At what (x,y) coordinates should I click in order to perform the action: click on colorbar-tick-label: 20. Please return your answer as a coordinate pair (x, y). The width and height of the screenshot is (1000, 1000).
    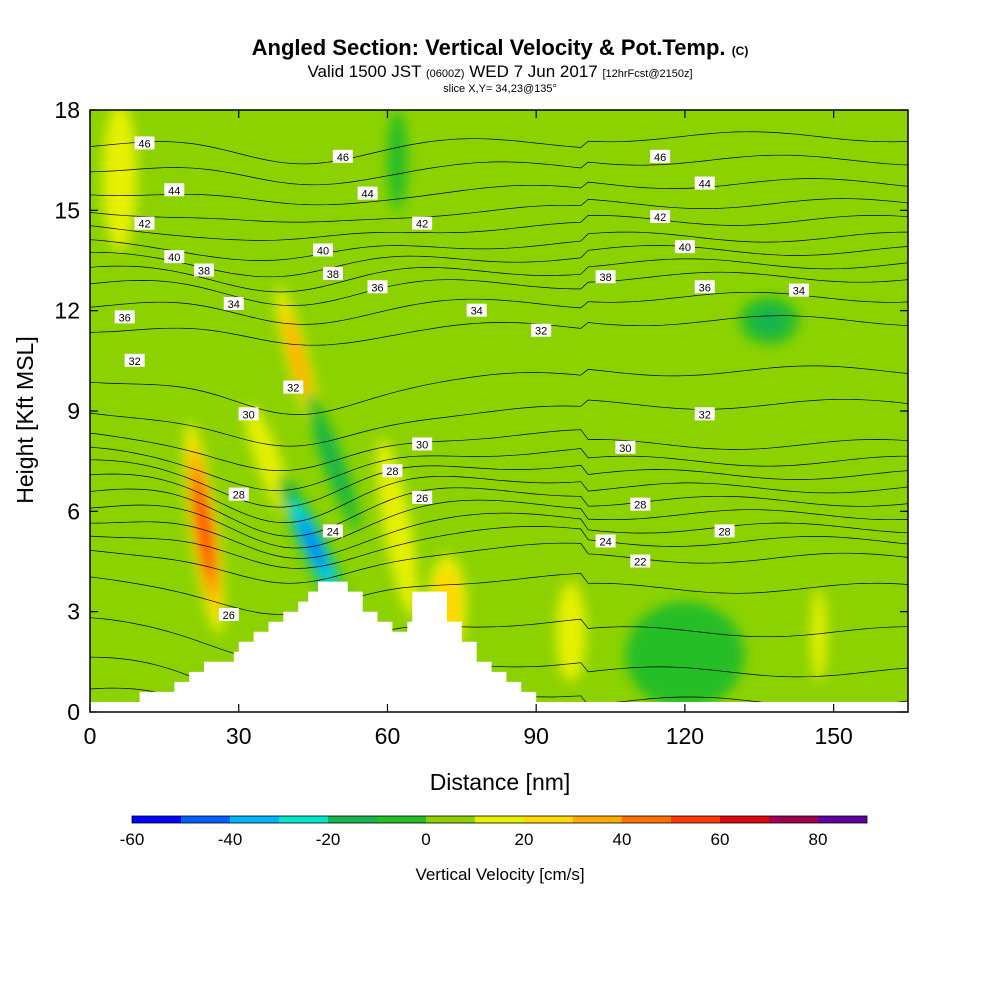
    Looking at the image, I should click on (524, 839).